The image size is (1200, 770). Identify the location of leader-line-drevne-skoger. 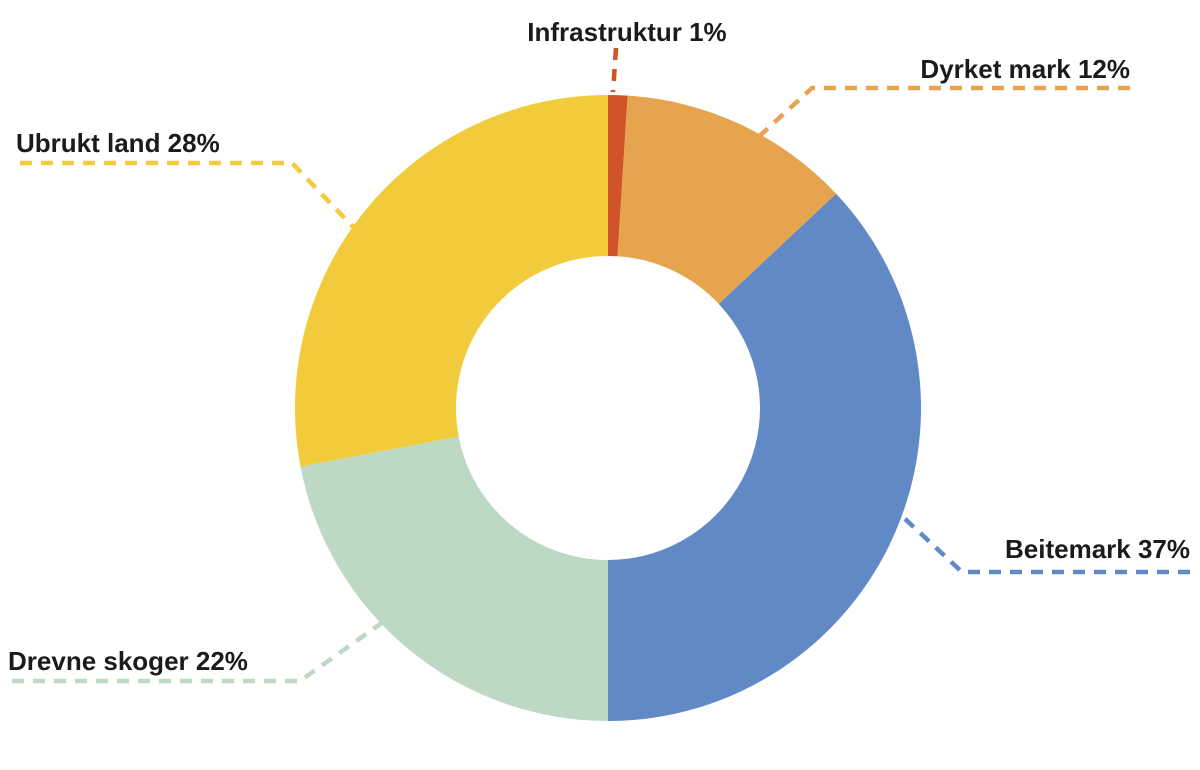
(198, 652).